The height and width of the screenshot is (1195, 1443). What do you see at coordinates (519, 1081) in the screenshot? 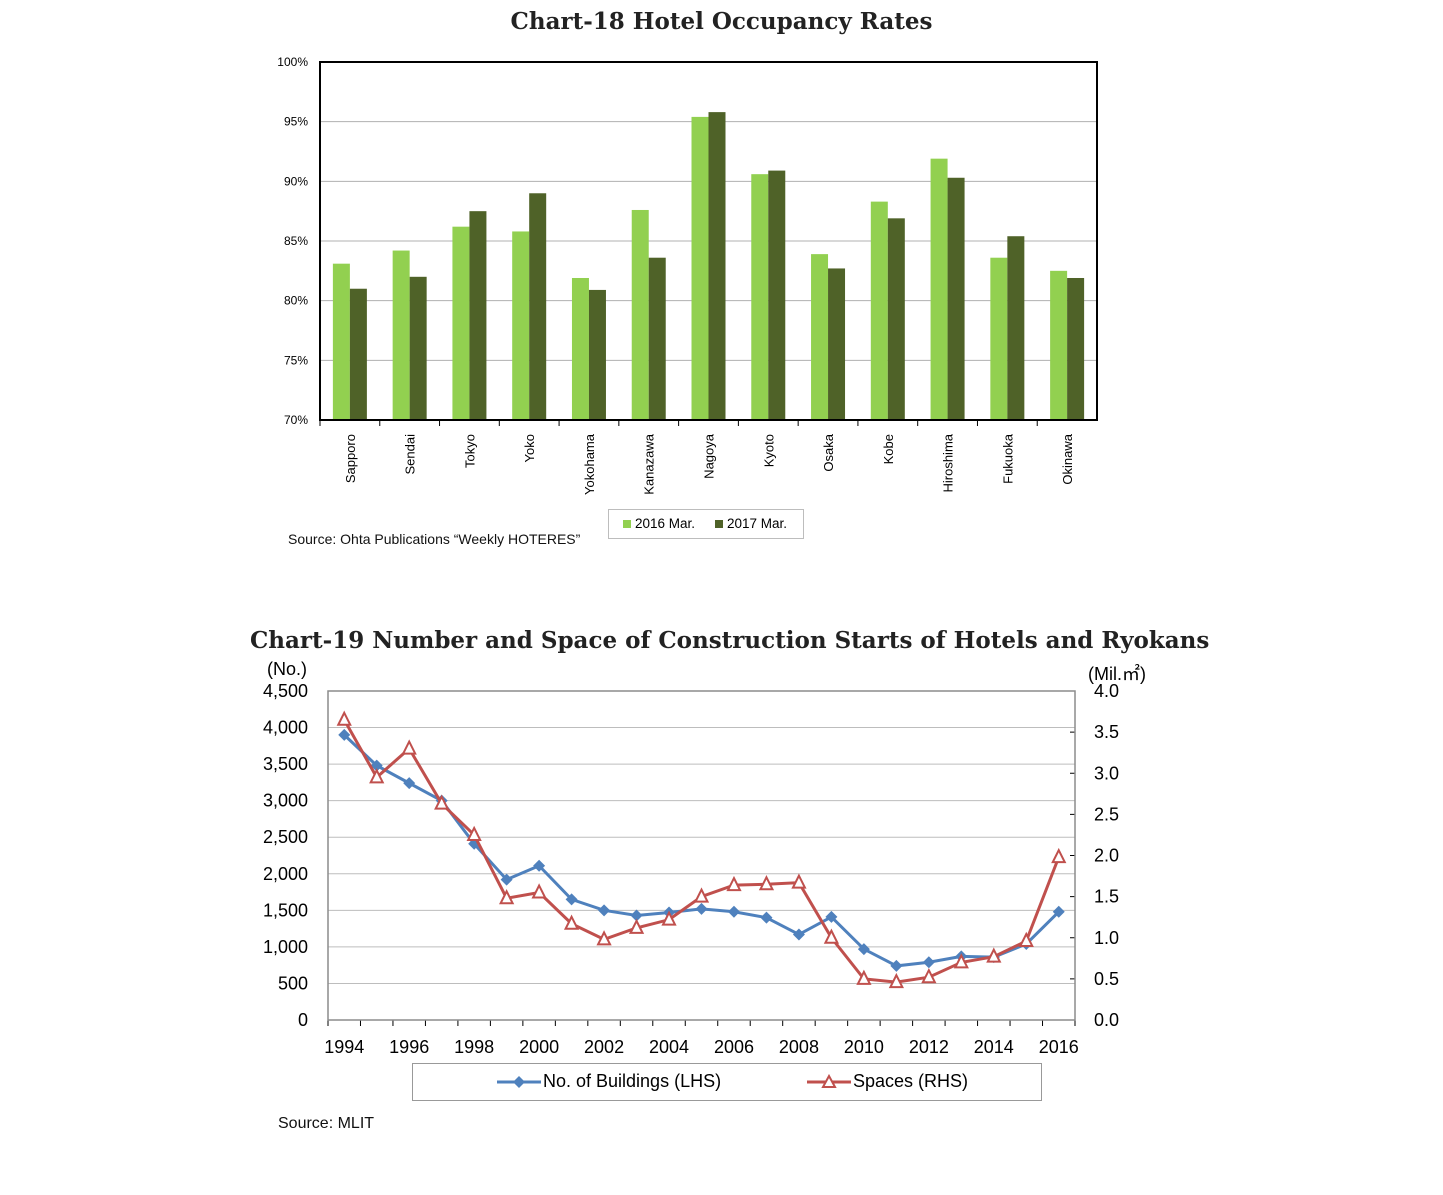
I see `legend-marker-buildings` at bounding box center [519, 1081].